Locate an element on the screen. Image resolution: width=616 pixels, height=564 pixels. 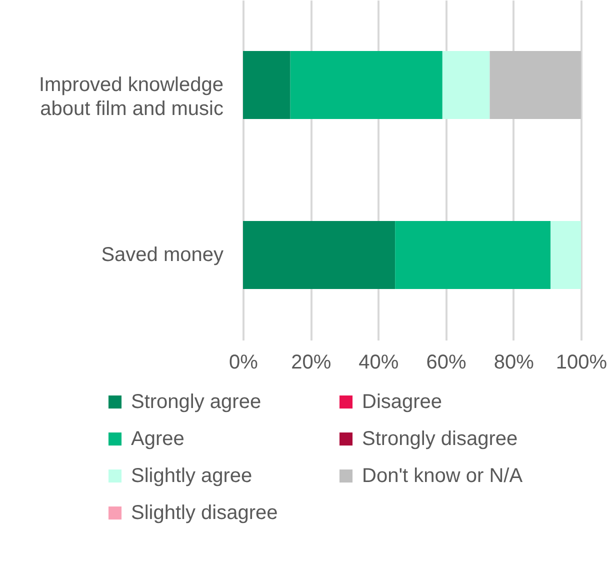
x-tick-label: 40% is located at coordinates (378, 363).